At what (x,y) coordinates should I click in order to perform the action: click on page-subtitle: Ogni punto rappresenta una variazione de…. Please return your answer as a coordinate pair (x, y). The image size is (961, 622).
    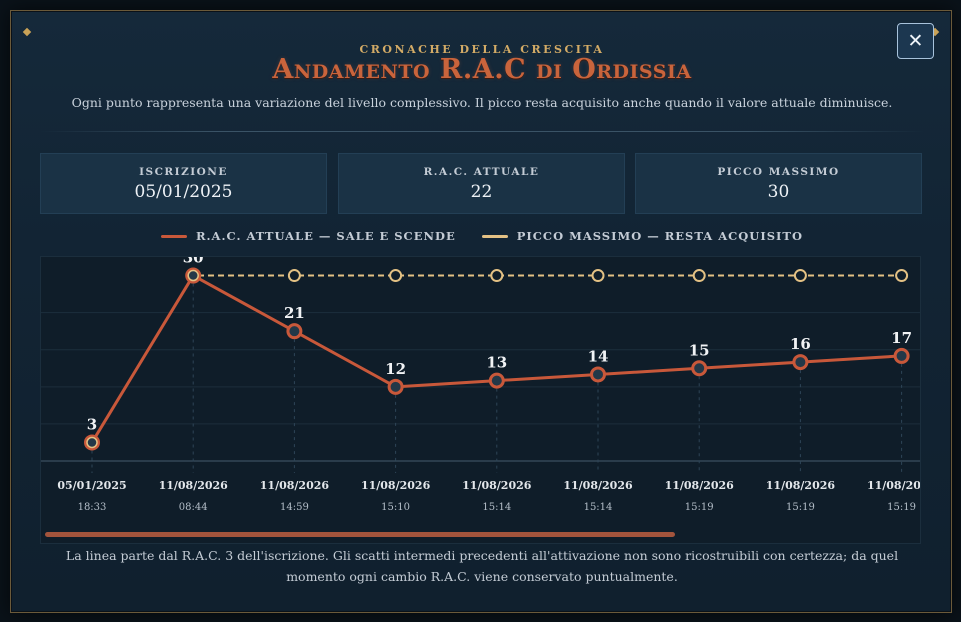
    Looking at the image, I should click on (482, 102).